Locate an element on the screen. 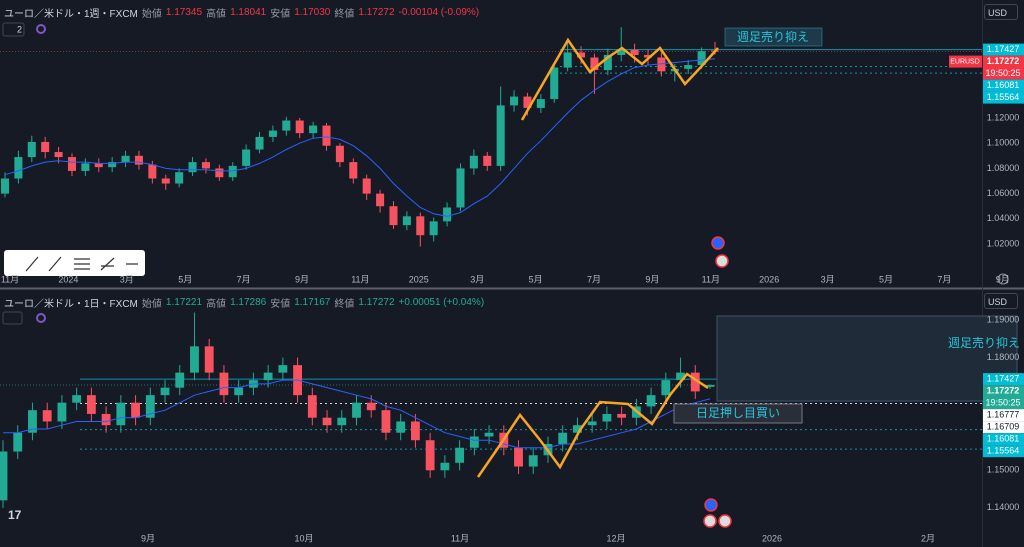 This screenshot has height=547, width=1024. ohlc-value: 1.17345 is located at coordinates (184, 12).